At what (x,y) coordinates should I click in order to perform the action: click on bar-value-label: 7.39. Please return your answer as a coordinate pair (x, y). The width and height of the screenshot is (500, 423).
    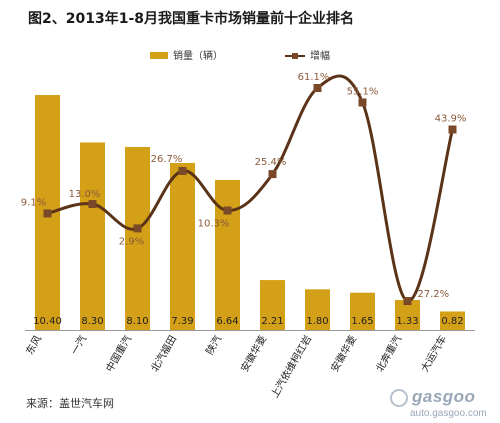
    Looking at the image, I should click on (182, 321).